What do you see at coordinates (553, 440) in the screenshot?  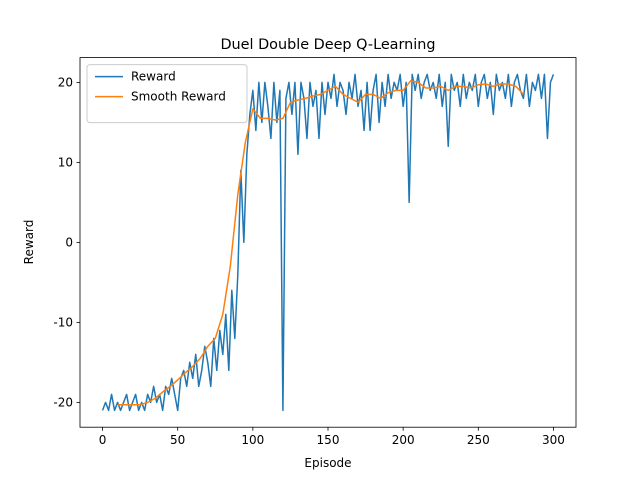 I see `x-tick-label: 300` at bounding box center [553, 440].